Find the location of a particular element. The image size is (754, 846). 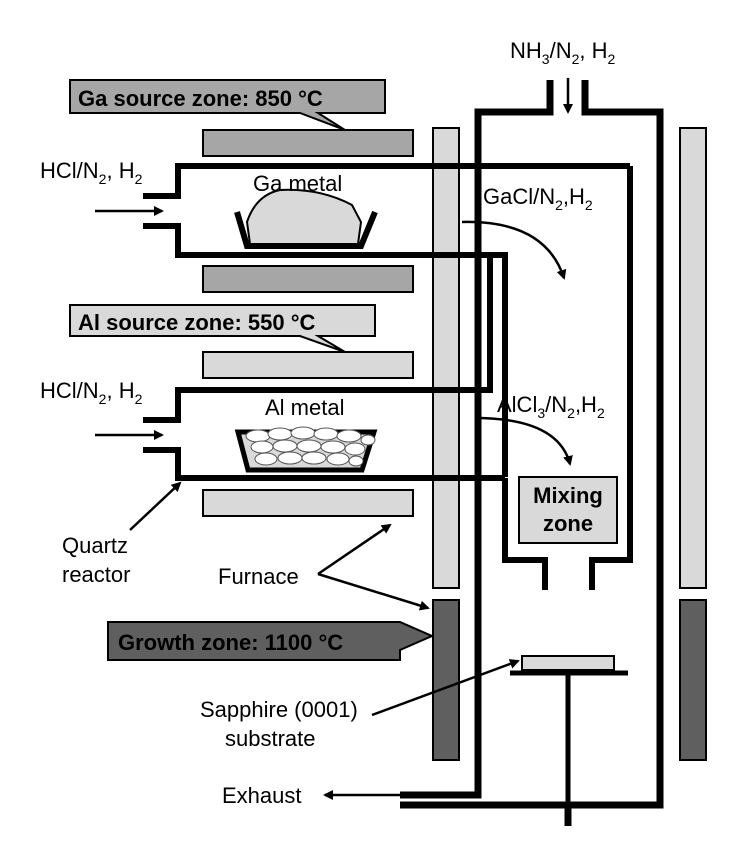

furnace-right-upper is located at coordinates (693, 358).